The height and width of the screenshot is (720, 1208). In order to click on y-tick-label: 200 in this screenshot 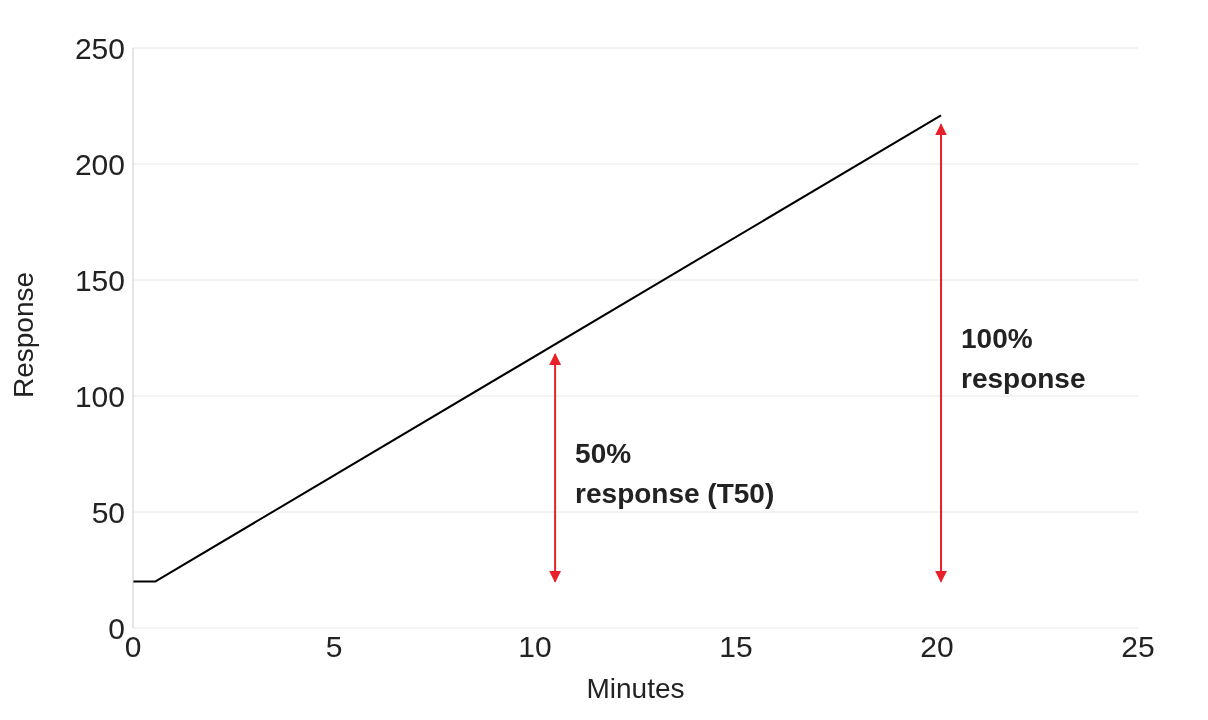, I will do `click(99, 164)`.